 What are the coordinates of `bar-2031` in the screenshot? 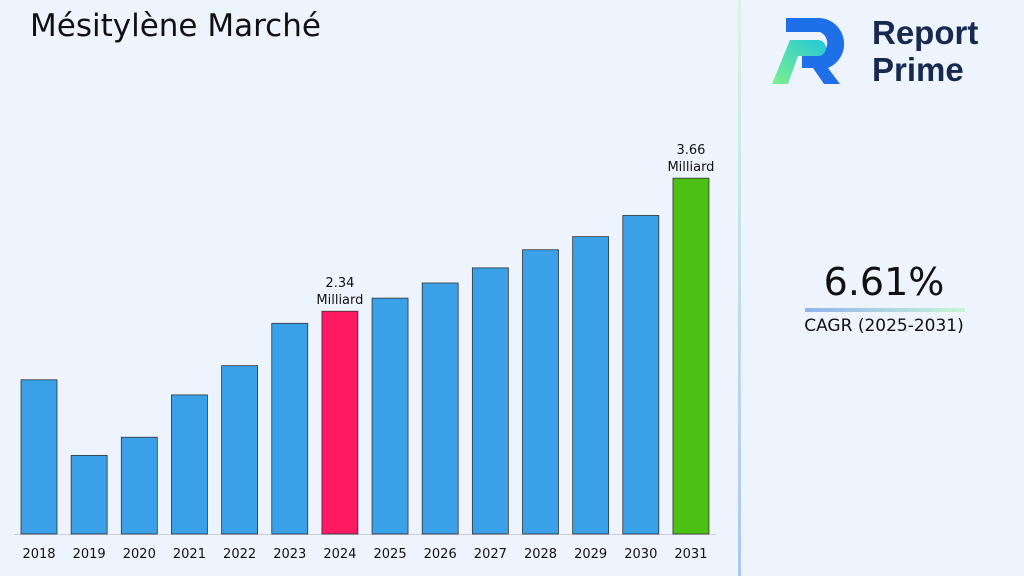 It's located at (691, 356).